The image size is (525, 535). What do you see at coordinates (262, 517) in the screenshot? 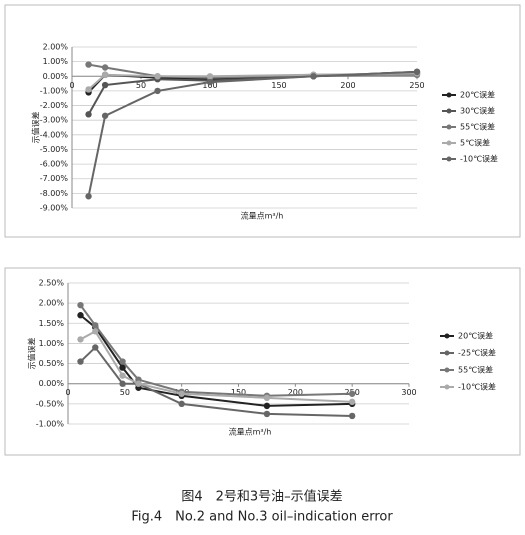
I see `caption-en: Fig.4 No.2 and No.3 oil–indication error` at bounding box center [262, 517].